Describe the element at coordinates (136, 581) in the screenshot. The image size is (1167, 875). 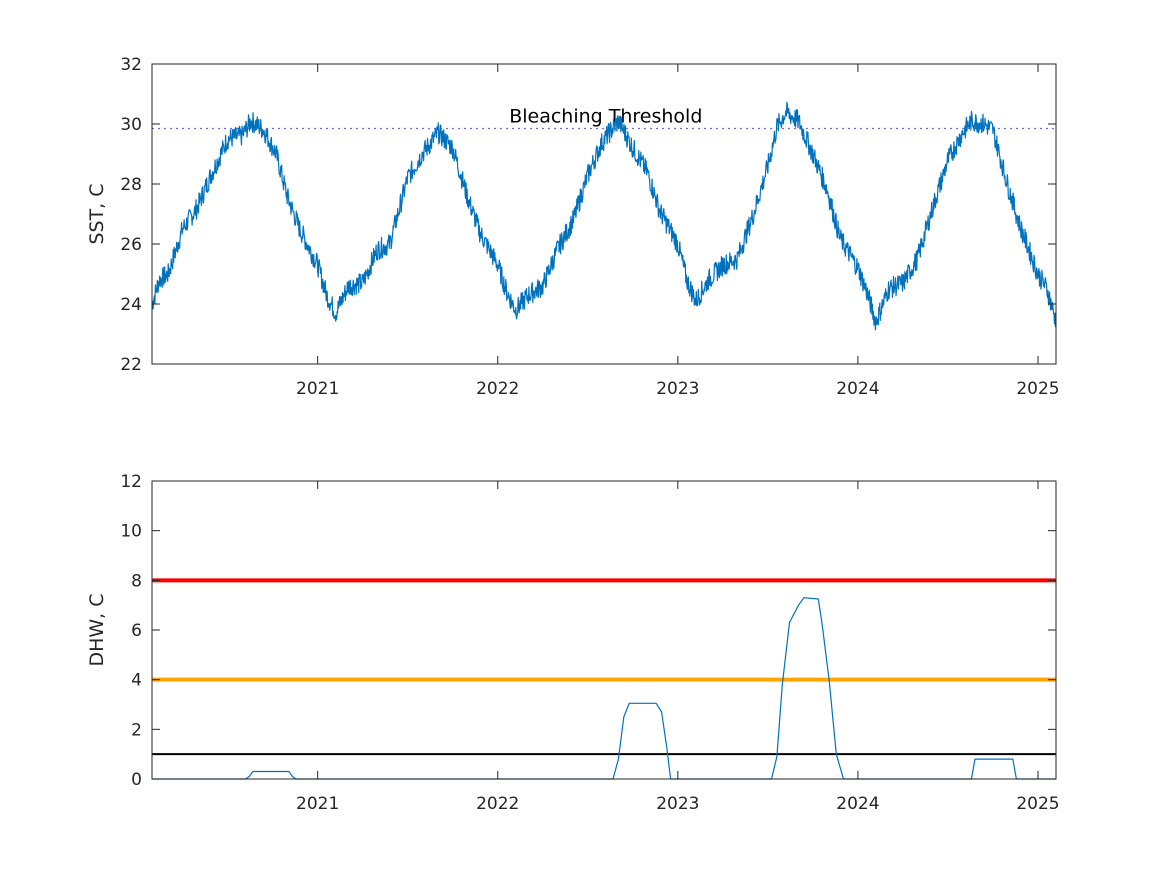
I see `dhw-y-tick-label: 8` at that location.